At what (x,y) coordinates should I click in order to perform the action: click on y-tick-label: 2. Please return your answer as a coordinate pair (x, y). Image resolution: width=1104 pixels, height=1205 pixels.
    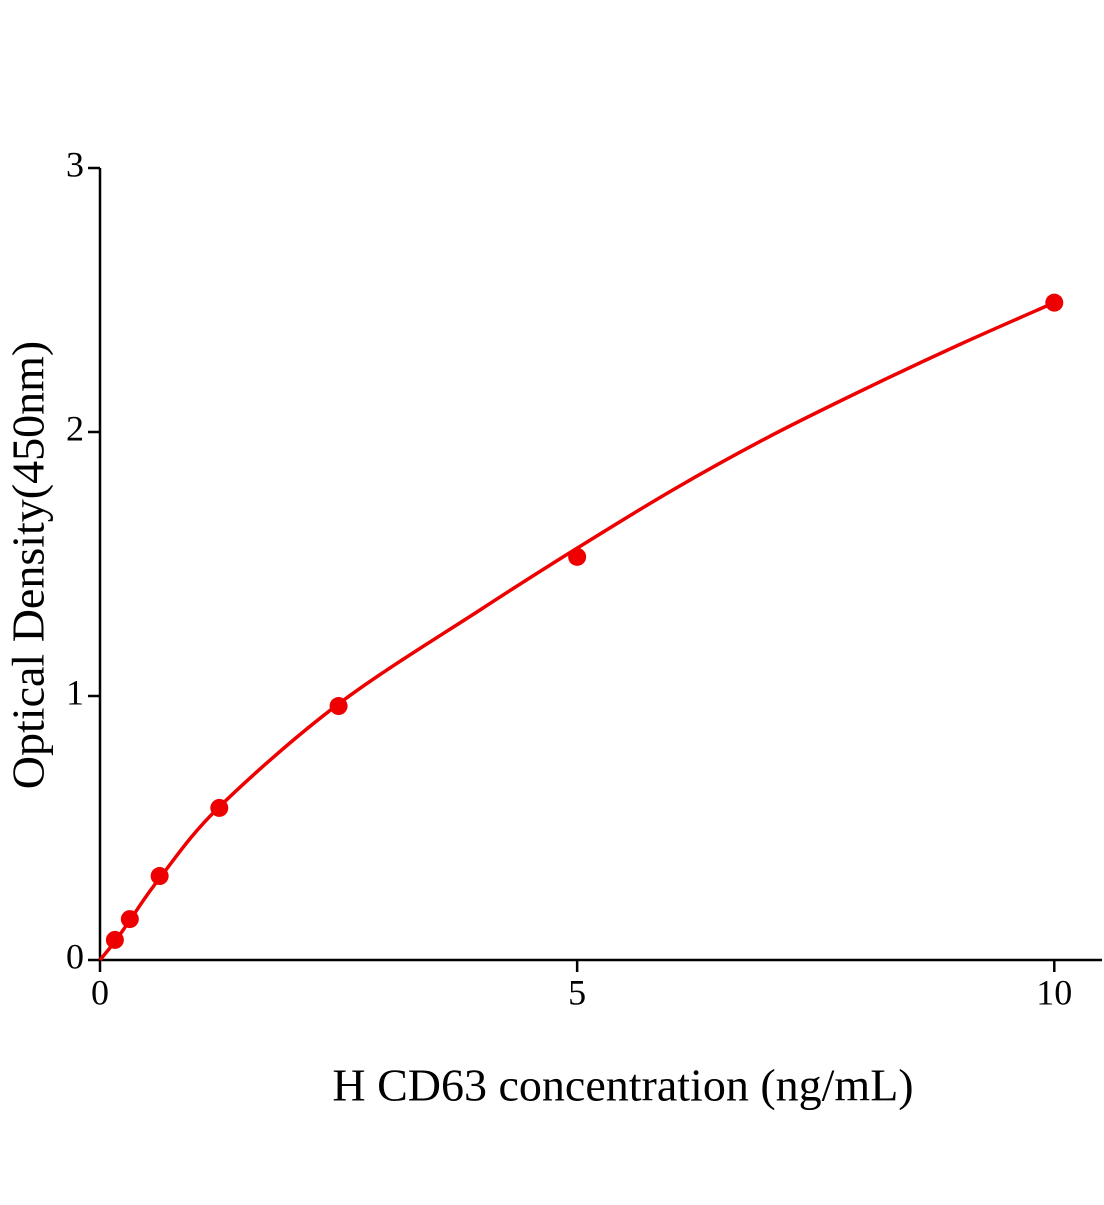
    Looking at the image, I should click on (75, 428).